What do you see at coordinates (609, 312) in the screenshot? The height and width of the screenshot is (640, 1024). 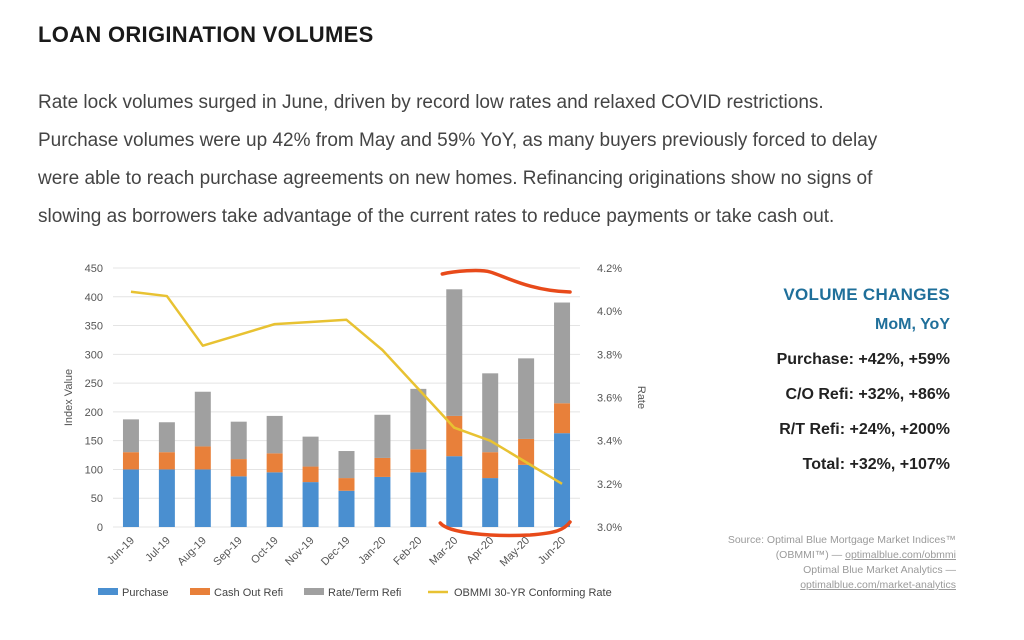 I see `y-right-tick-label: 4.0%` at bounding box center [609, 312].